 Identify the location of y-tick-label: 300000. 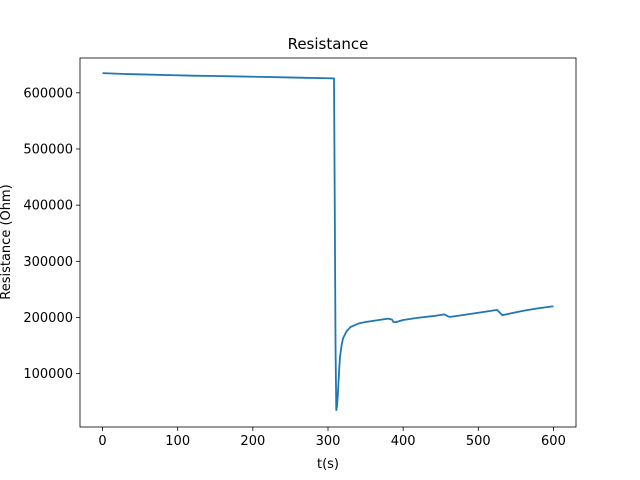
(48, 262).